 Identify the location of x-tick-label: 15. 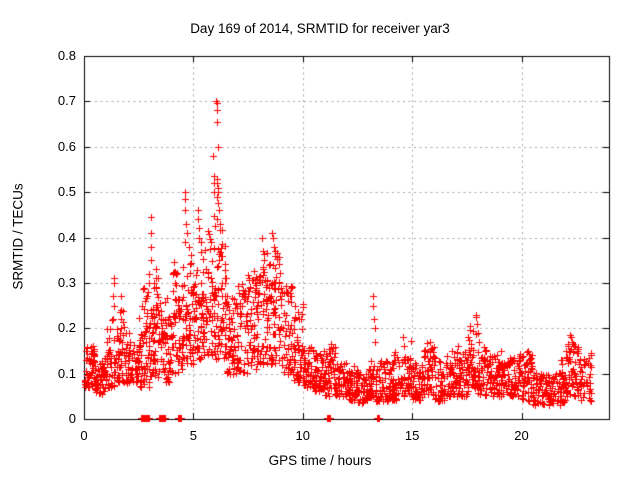
(412, 435).